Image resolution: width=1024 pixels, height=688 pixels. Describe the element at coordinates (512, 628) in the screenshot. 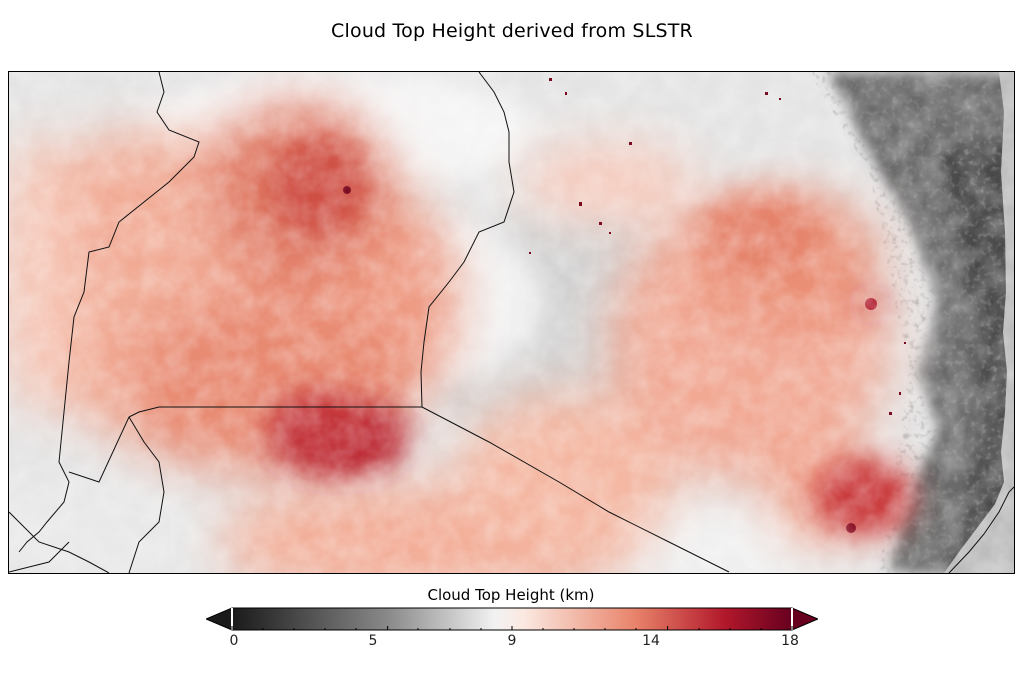

I see `colorbar-ticks` at that location.